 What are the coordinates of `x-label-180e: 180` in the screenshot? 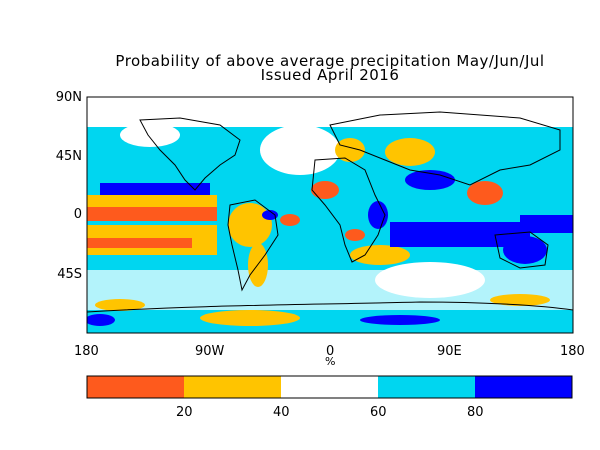 It's located at (572, 351).